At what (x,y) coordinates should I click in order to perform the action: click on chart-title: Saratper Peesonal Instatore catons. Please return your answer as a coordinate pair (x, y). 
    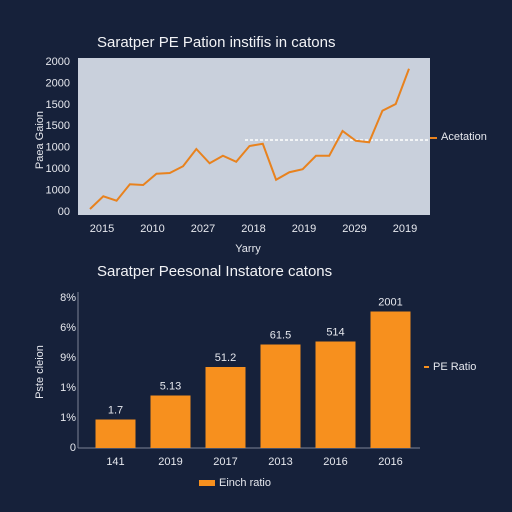
    Looking at the image, I should click on (214, 271).